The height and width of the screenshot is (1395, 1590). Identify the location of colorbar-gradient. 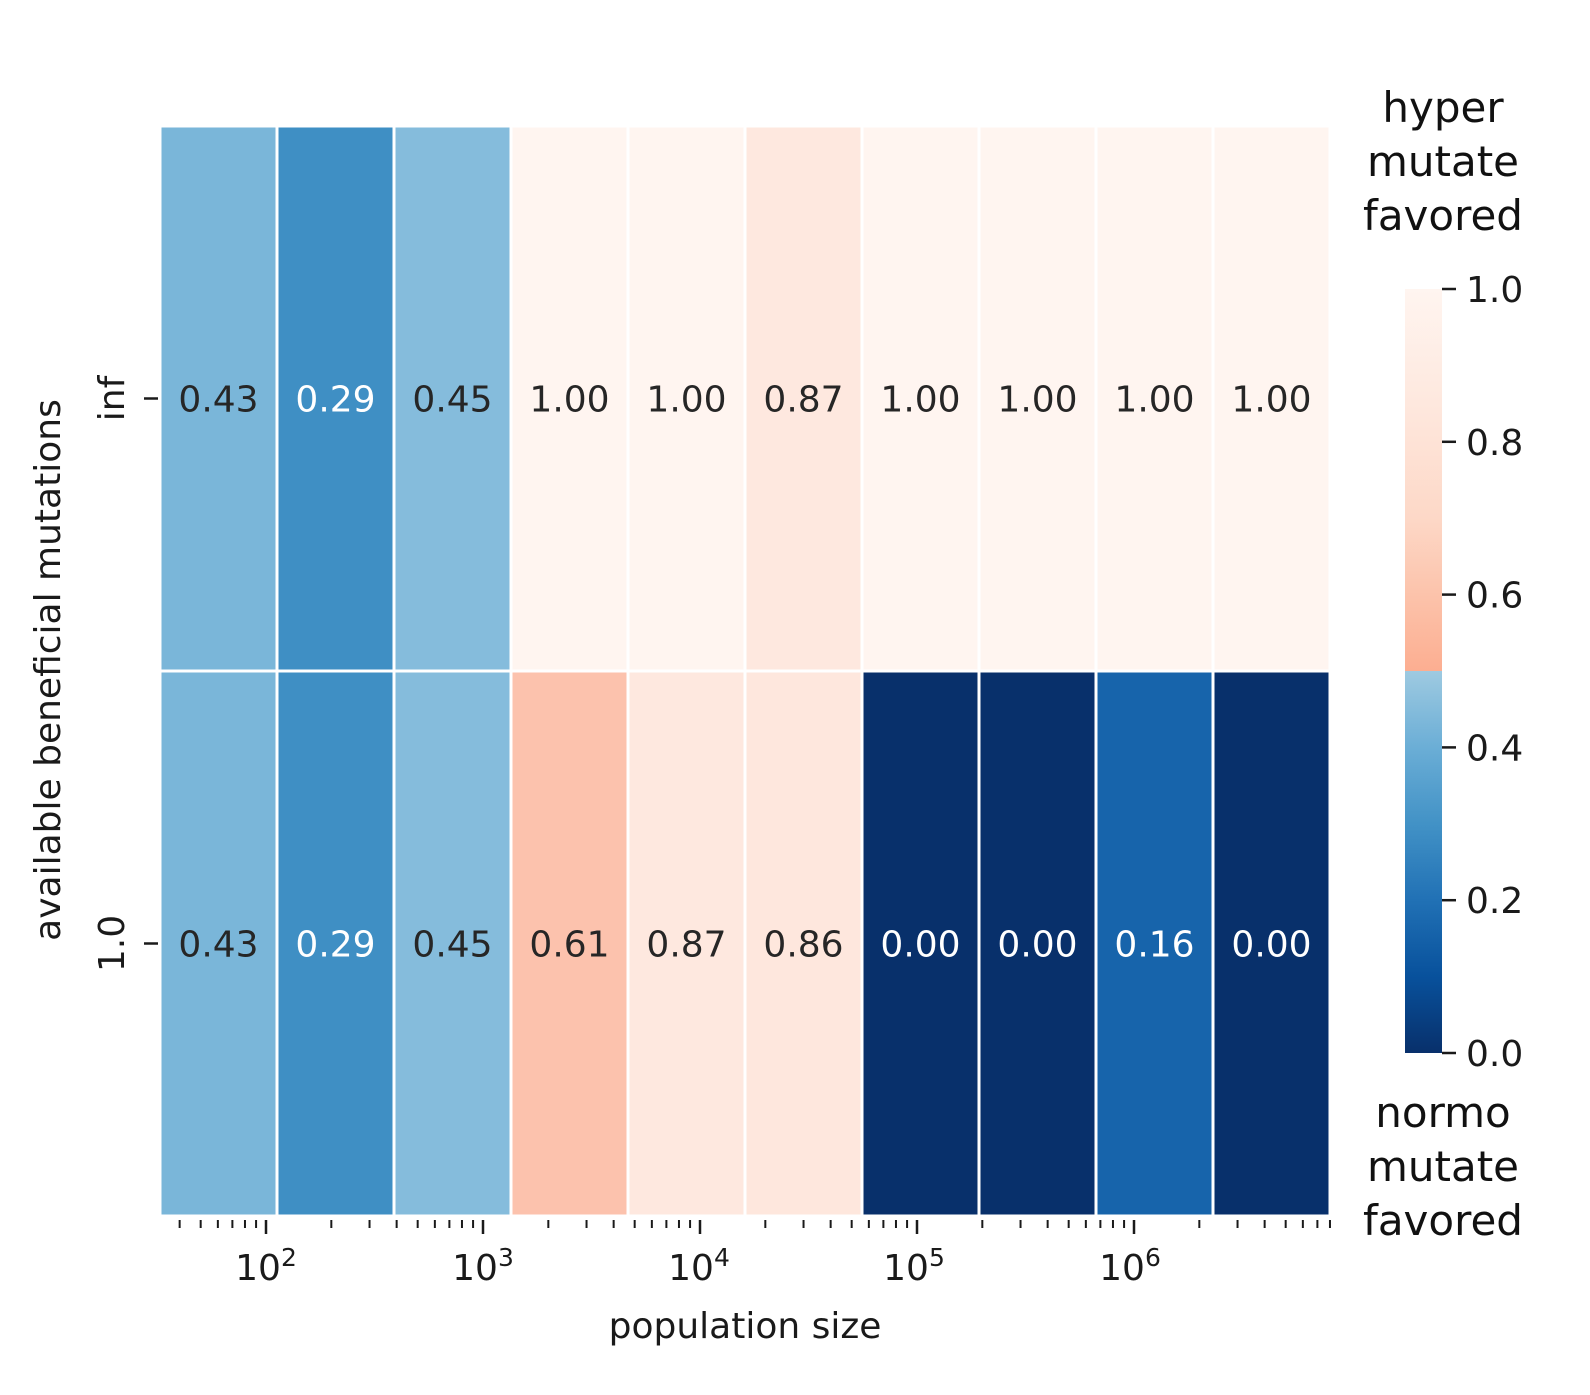
(1423, 671).